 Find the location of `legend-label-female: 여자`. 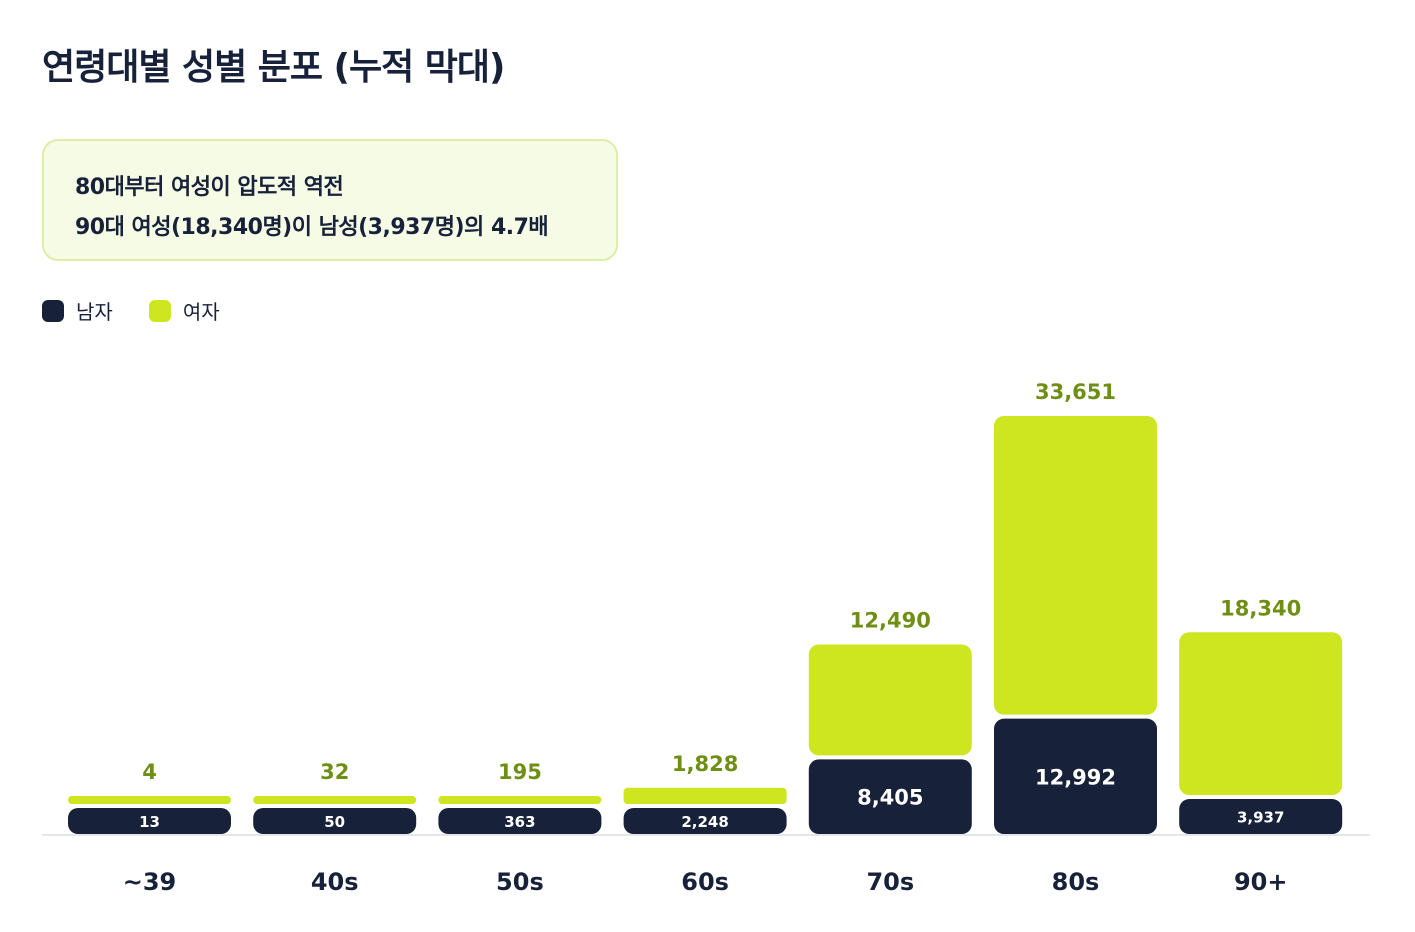

legend-label-female: 여자 is located at coordinates (201, 312).